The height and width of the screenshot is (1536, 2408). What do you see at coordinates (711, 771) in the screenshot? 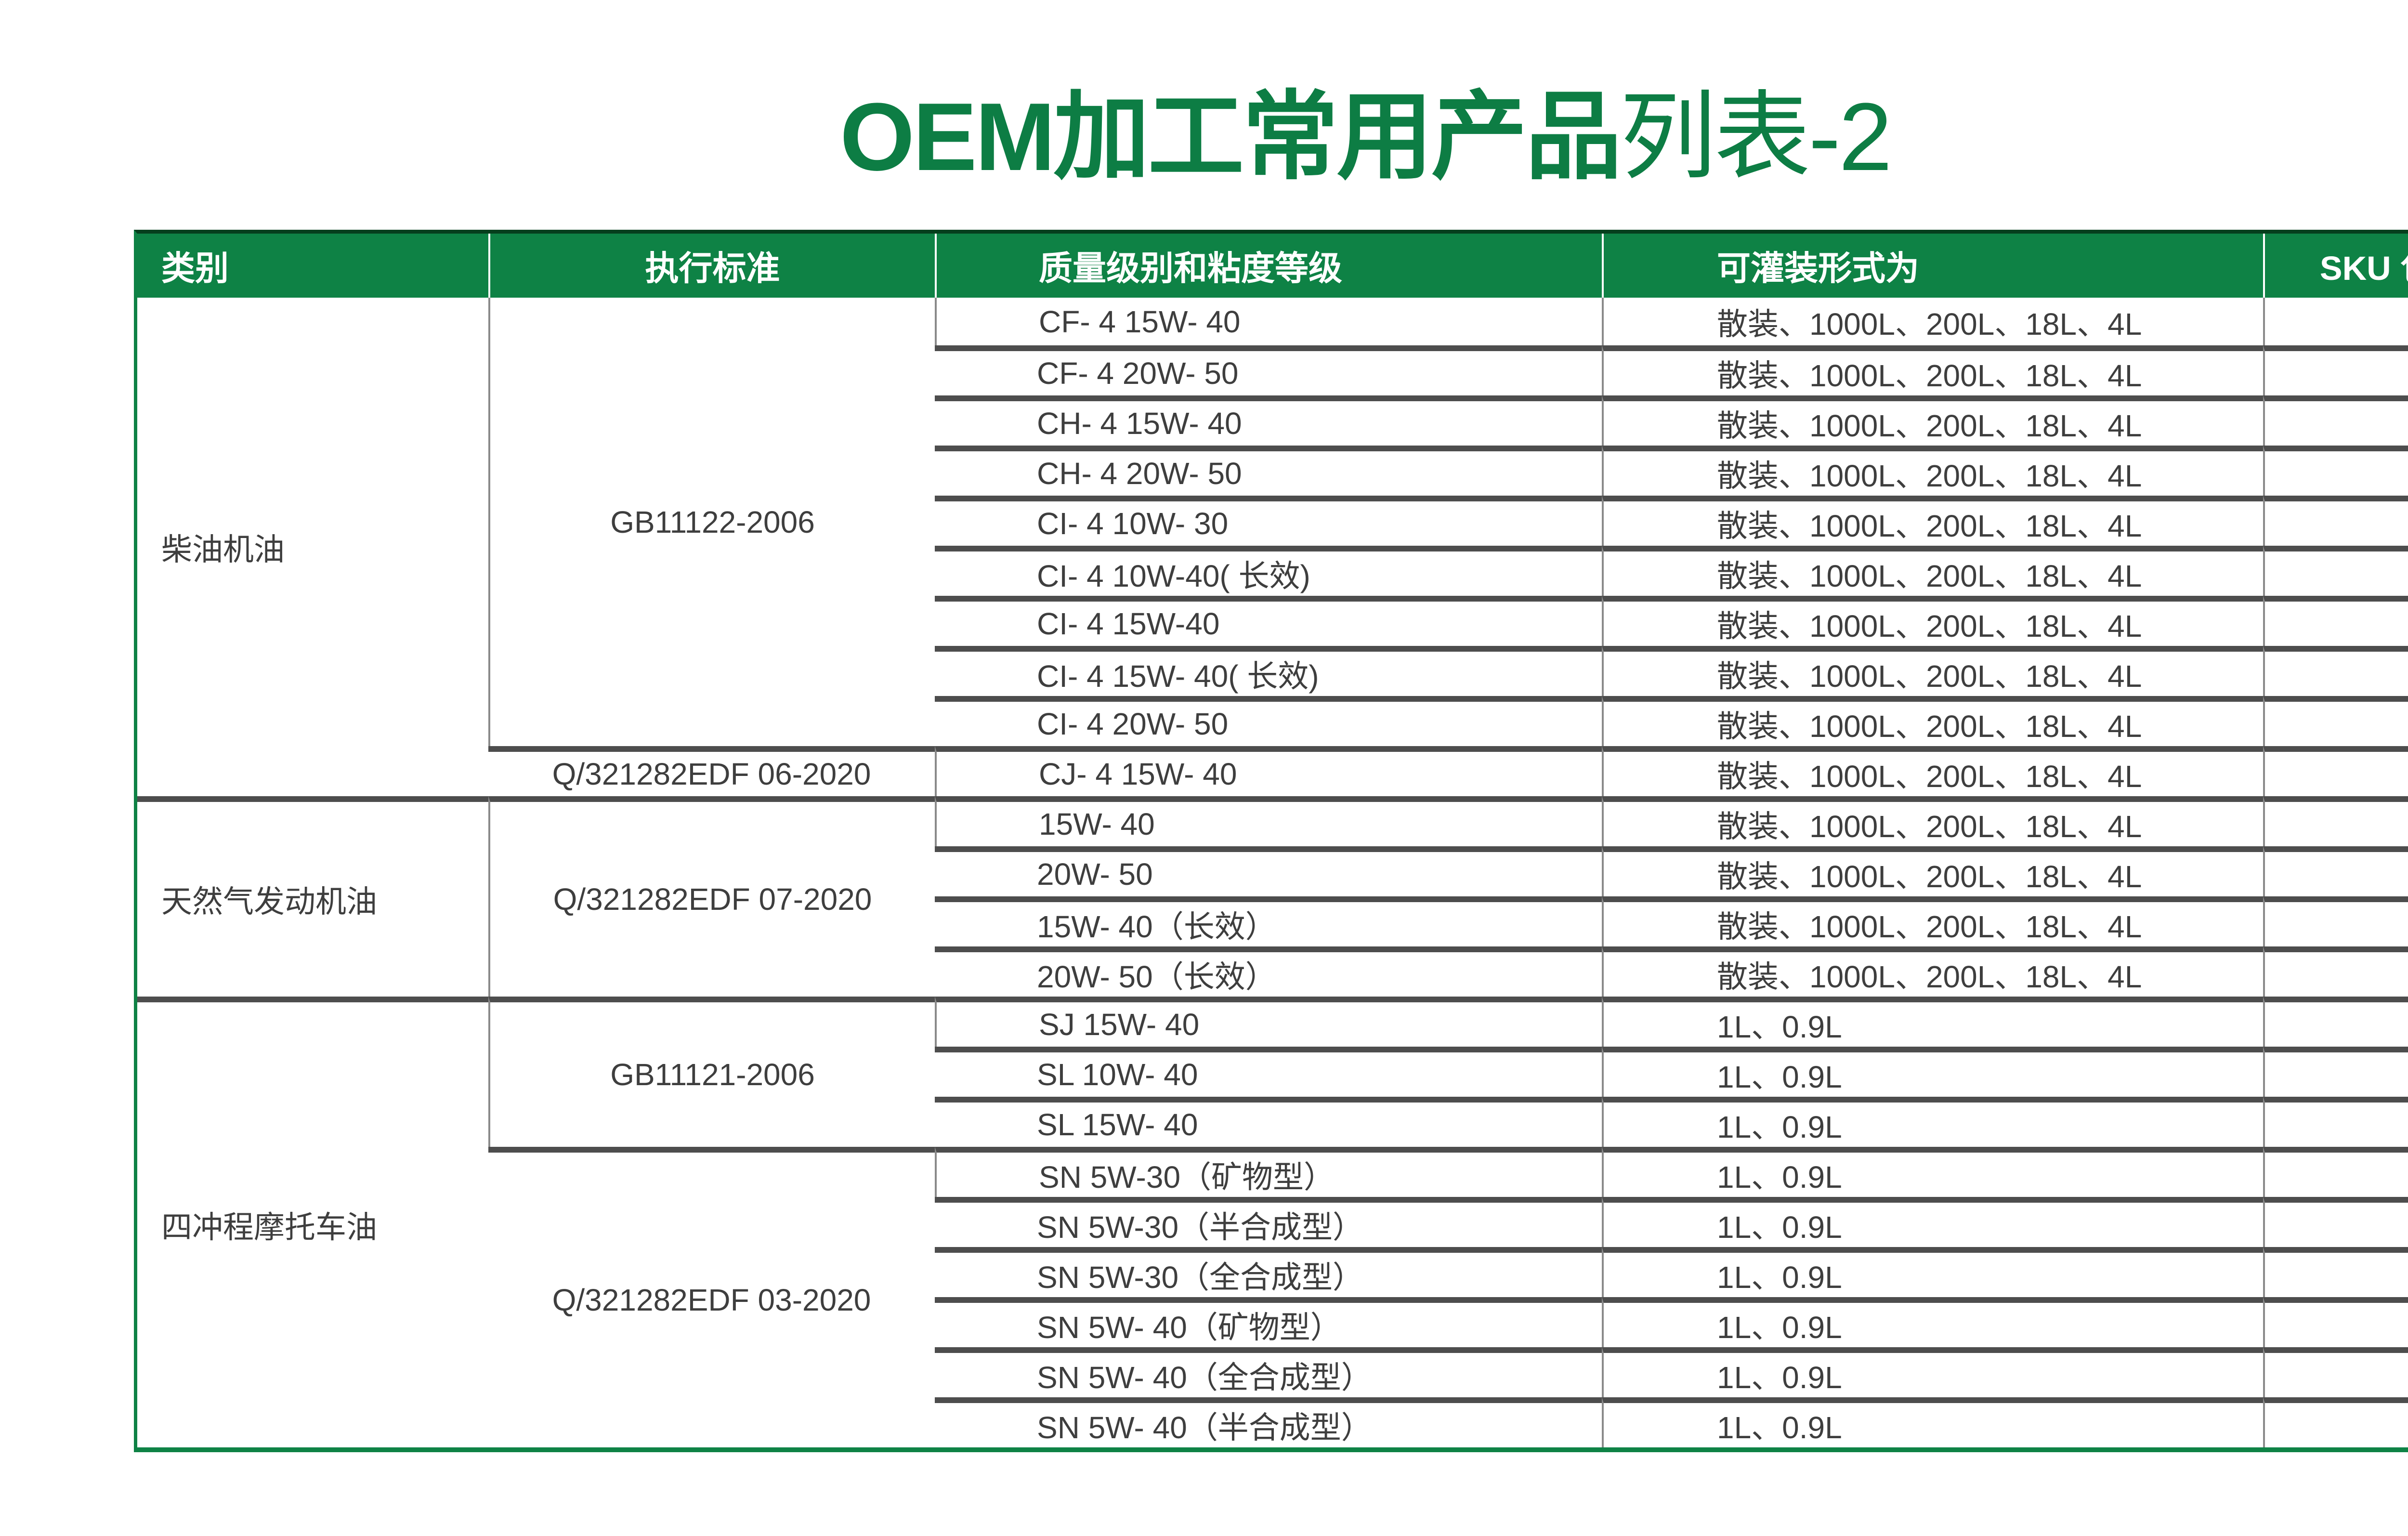
I see `standard-cell: Q/321282EDF 06-2020` at bounding box center [711, 771].